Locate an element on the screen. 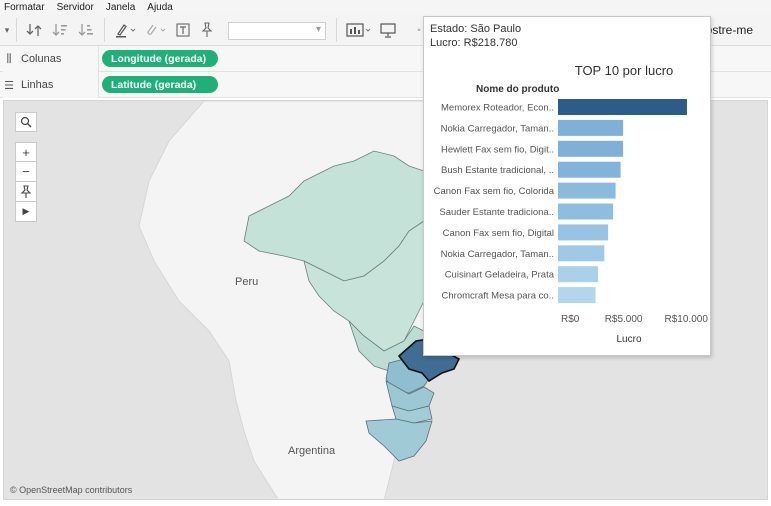 This screenshot has height=506, width=771. columns-shelf-label: Colunas is located at coordinates (41, 59).